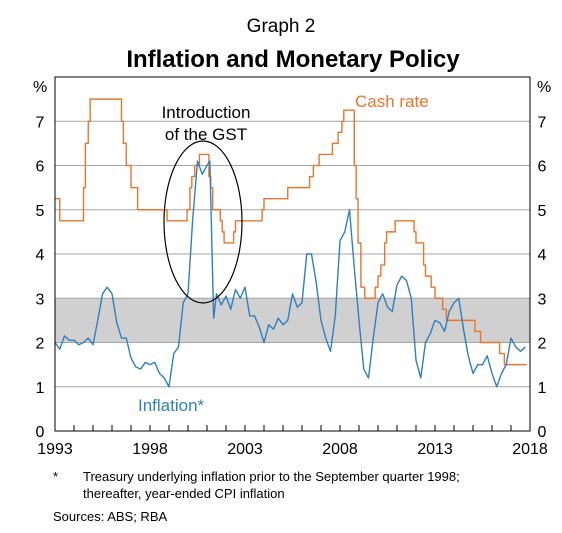 This screenshot has width=562, height=533. I want to click on y-tick-left-2: 2, so click(40, 344).